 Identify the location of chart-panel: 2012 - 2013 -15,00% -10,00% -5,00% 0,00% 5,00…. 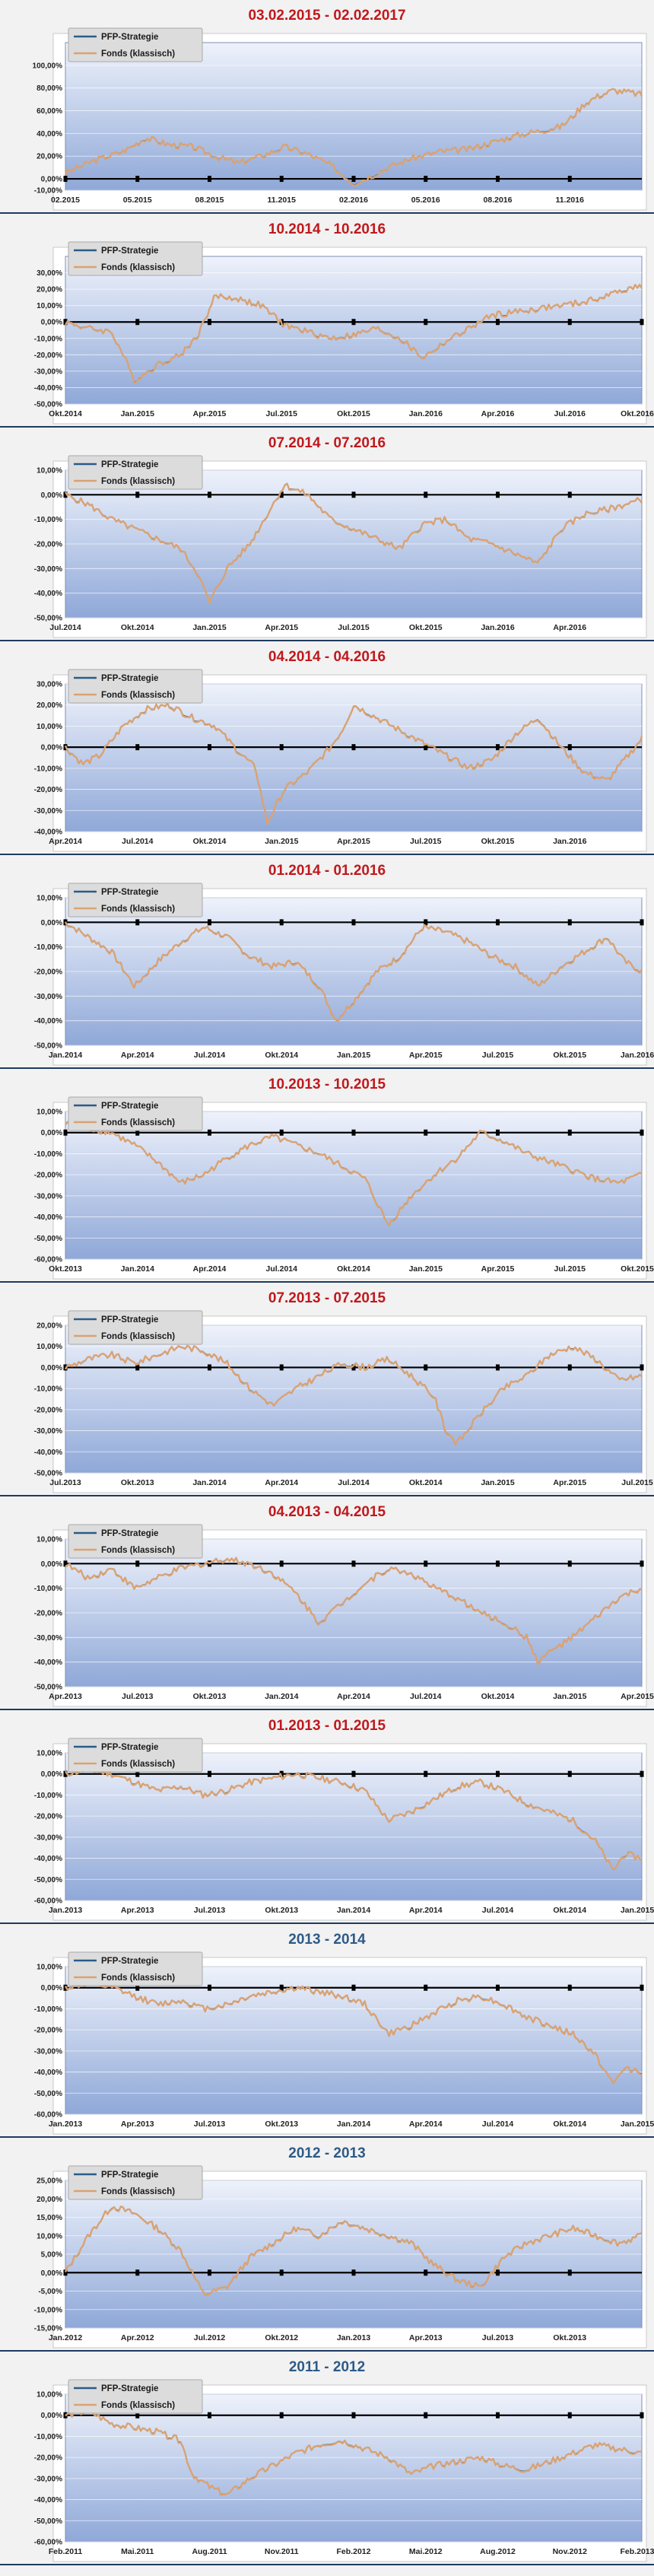
(327, 2245).